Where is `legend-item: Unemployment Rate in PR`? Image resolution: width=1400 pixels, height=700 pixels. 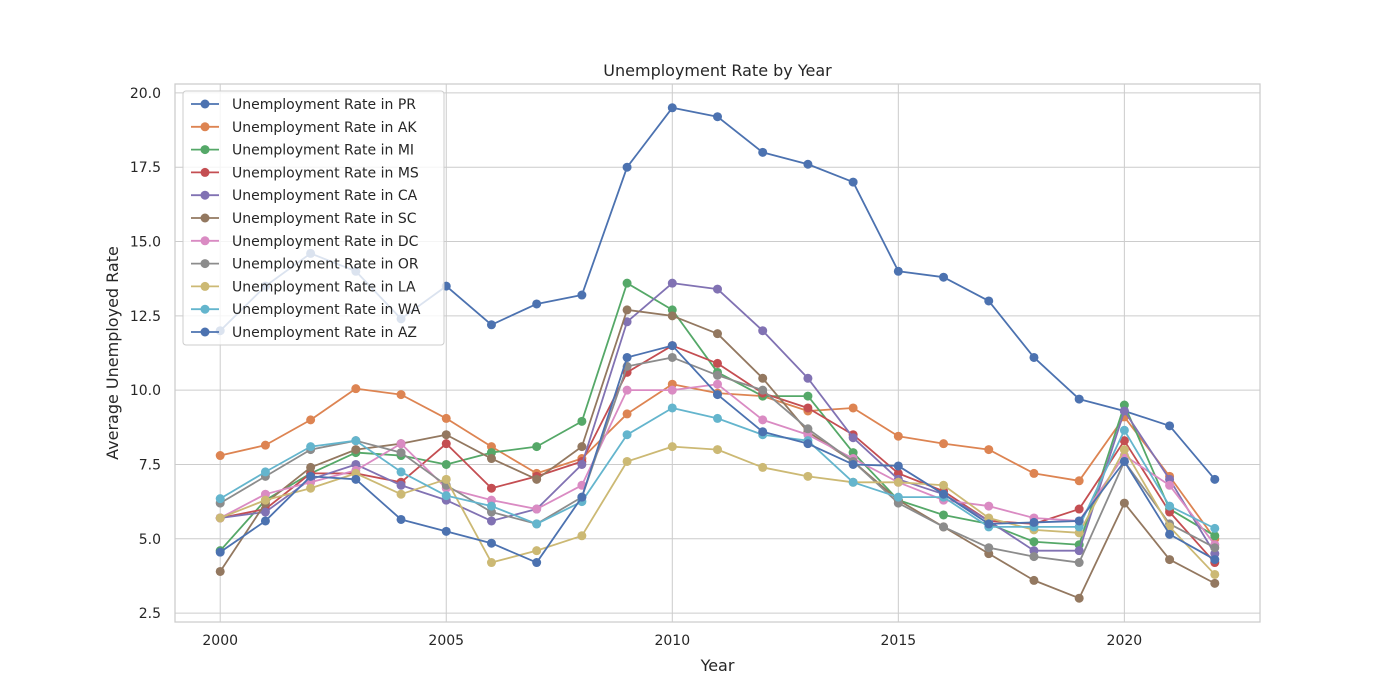 legend-item: Unemployment Rate in PR is located at coordinates (303, 105).